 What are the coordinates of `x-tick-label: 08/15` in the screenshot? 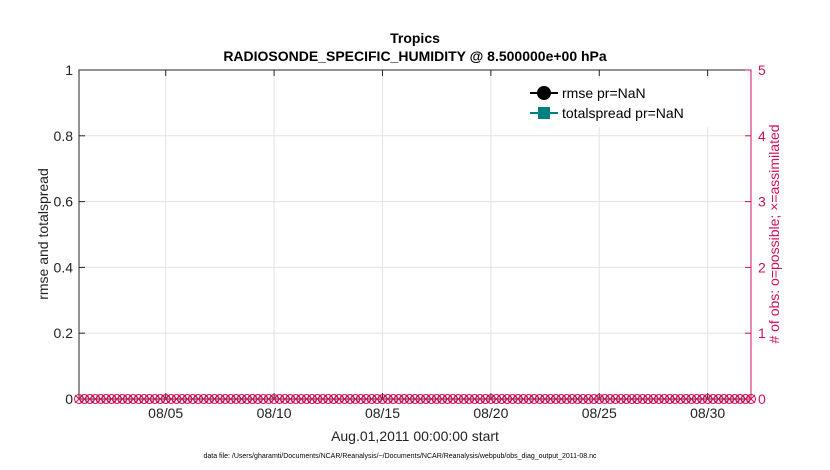 It's located at (382, 413).